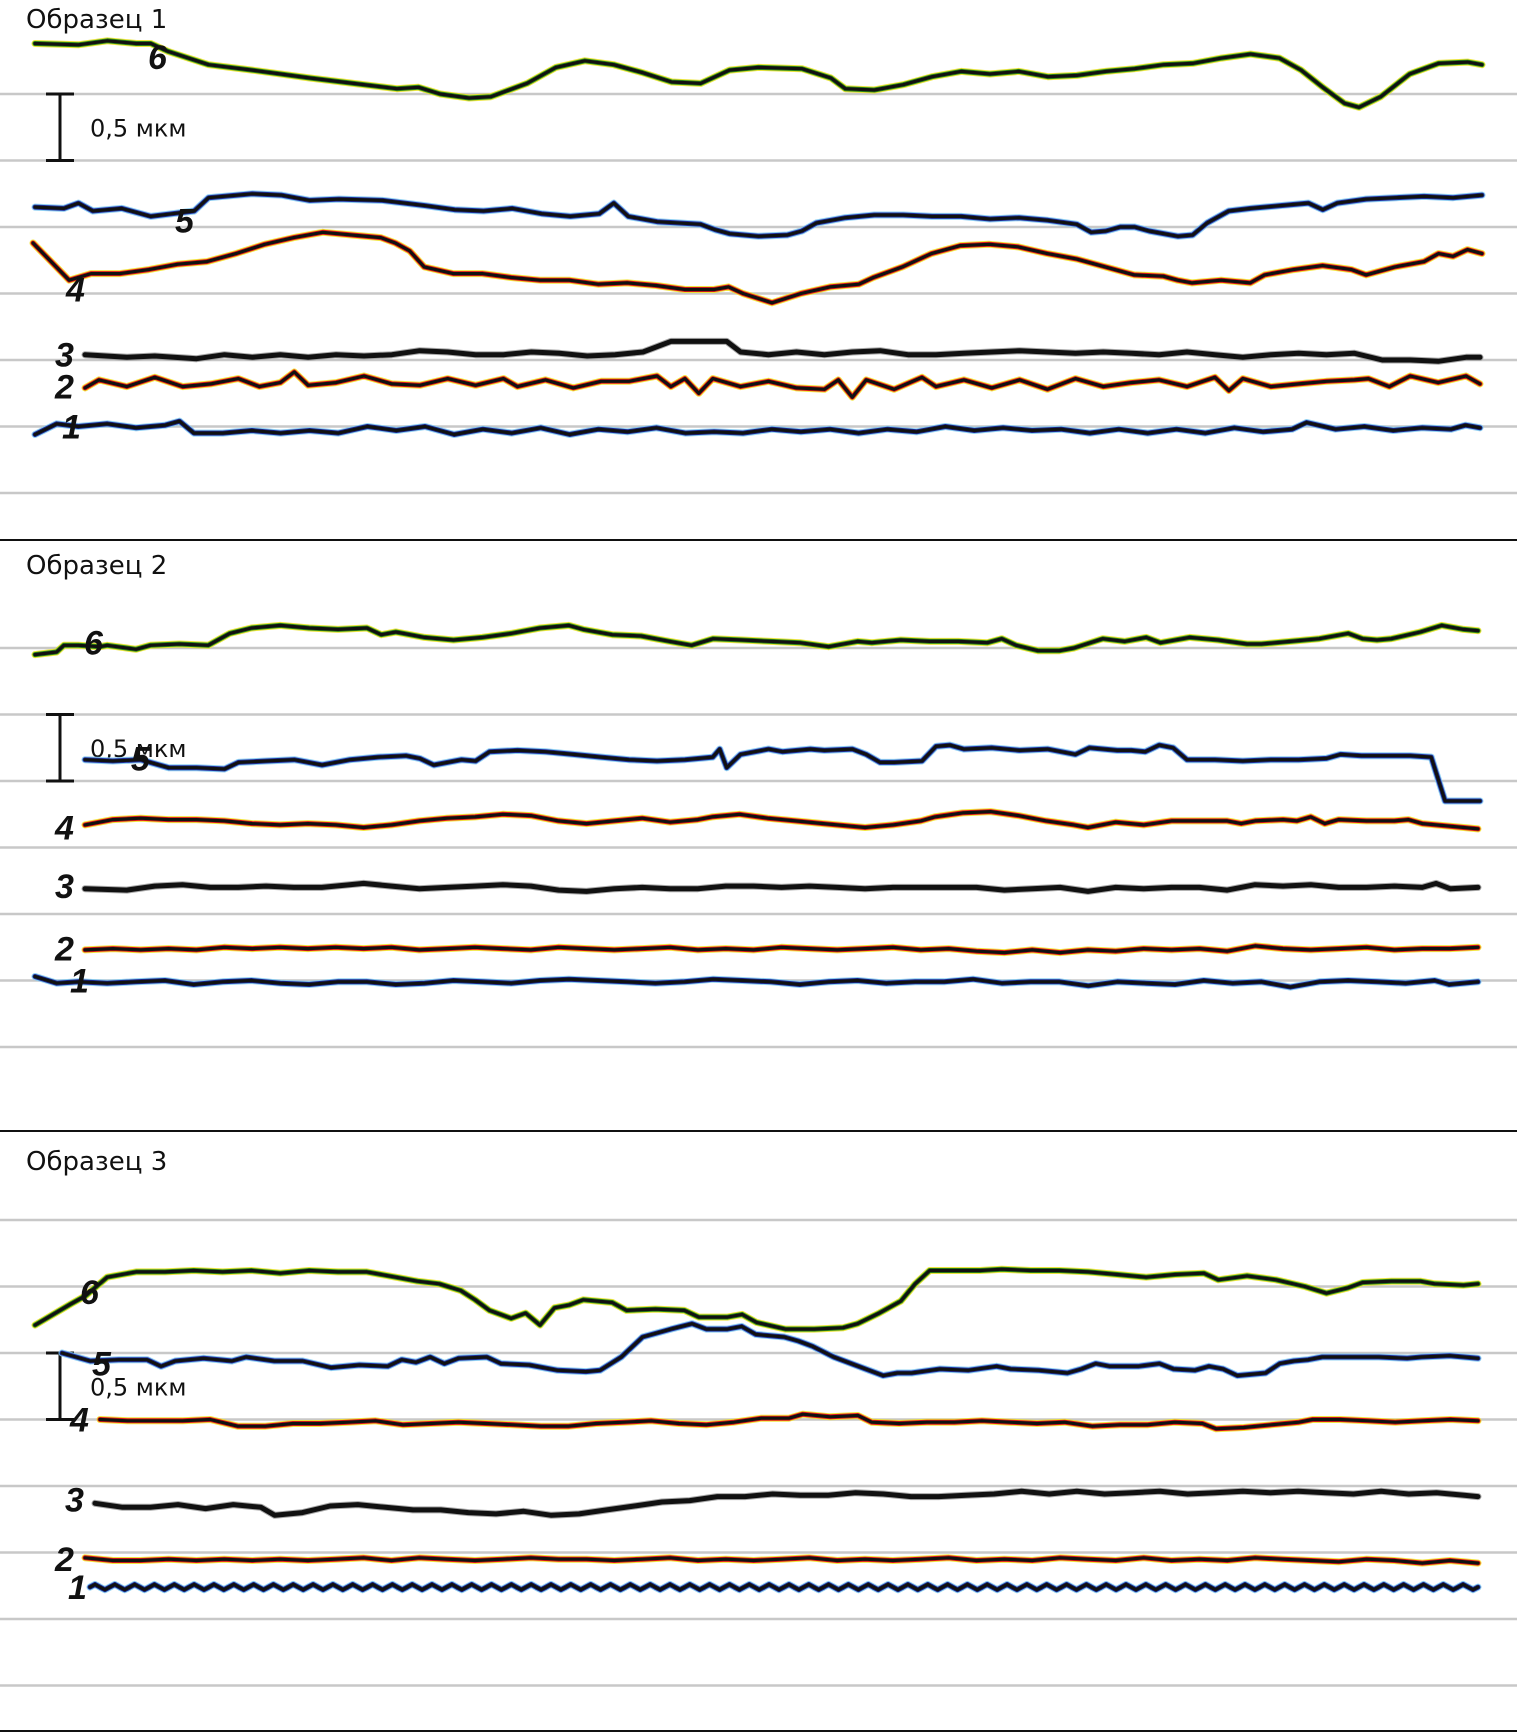 Image resolution: width=1517 pixels, height=1733 pixels. Describe the element at coordinates (96, 1162) in the screenshot. I see `panel-title: Образец 3` at that location.